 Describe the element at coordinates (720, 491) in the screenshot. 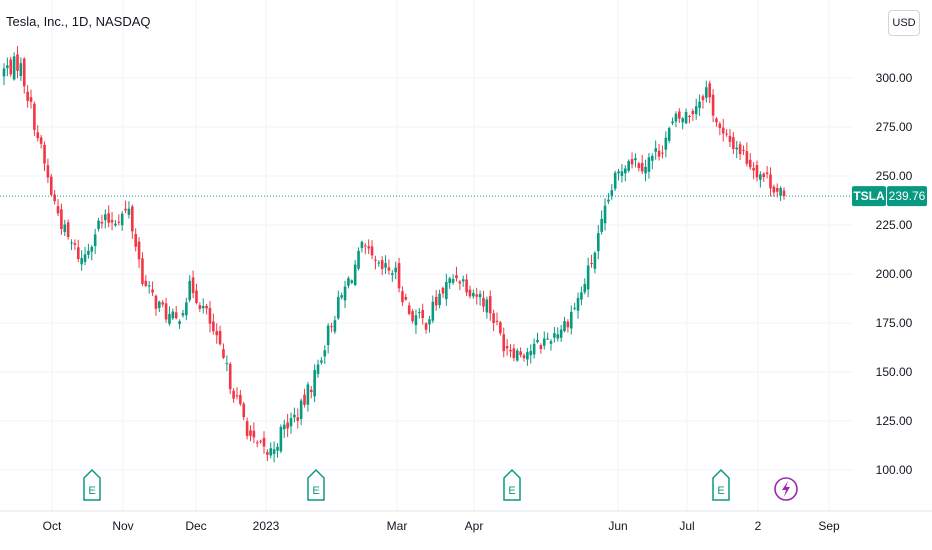

I see `earnings-label: E` at that location.